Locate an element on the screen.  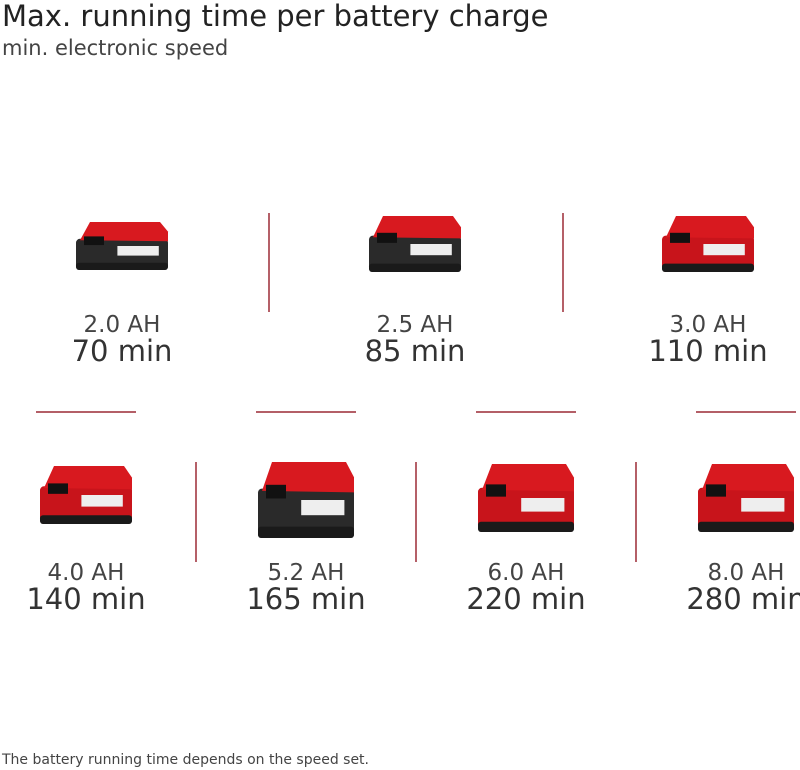
running-time: 85 min is located at coordinates (415, 351).